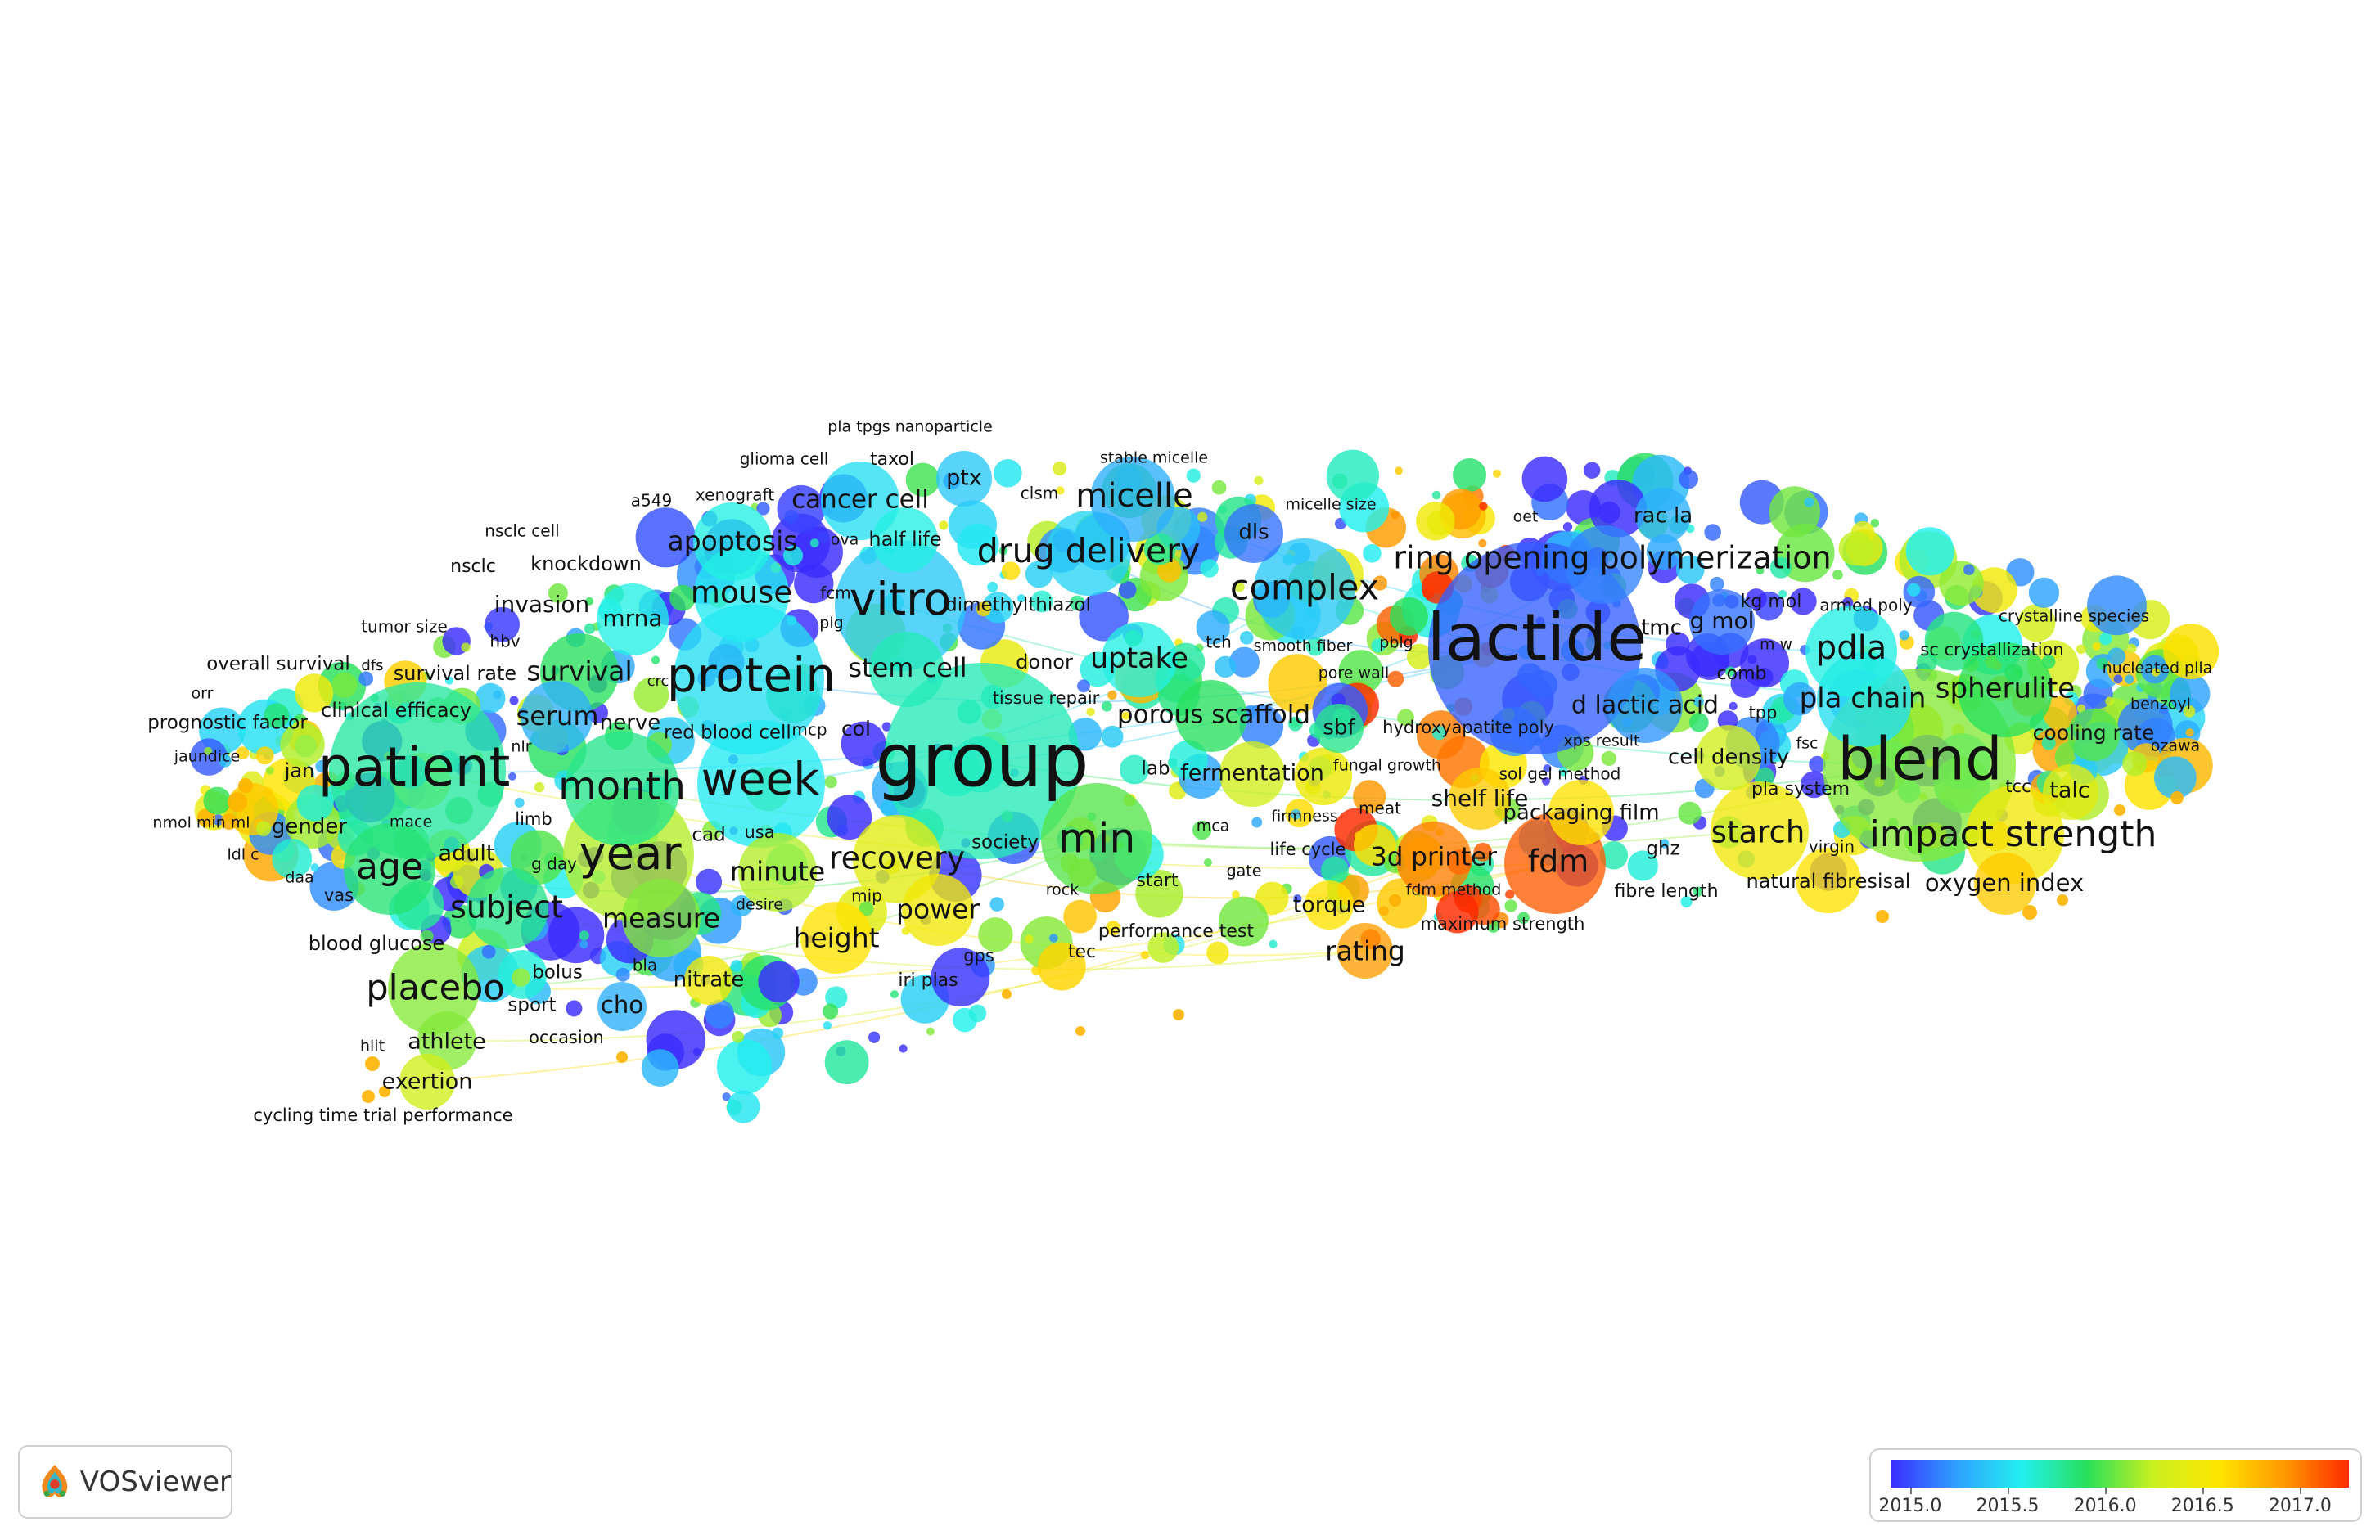 The image size is (2380, 1540). I want to click on node-label: tch, so click(1219, 642).